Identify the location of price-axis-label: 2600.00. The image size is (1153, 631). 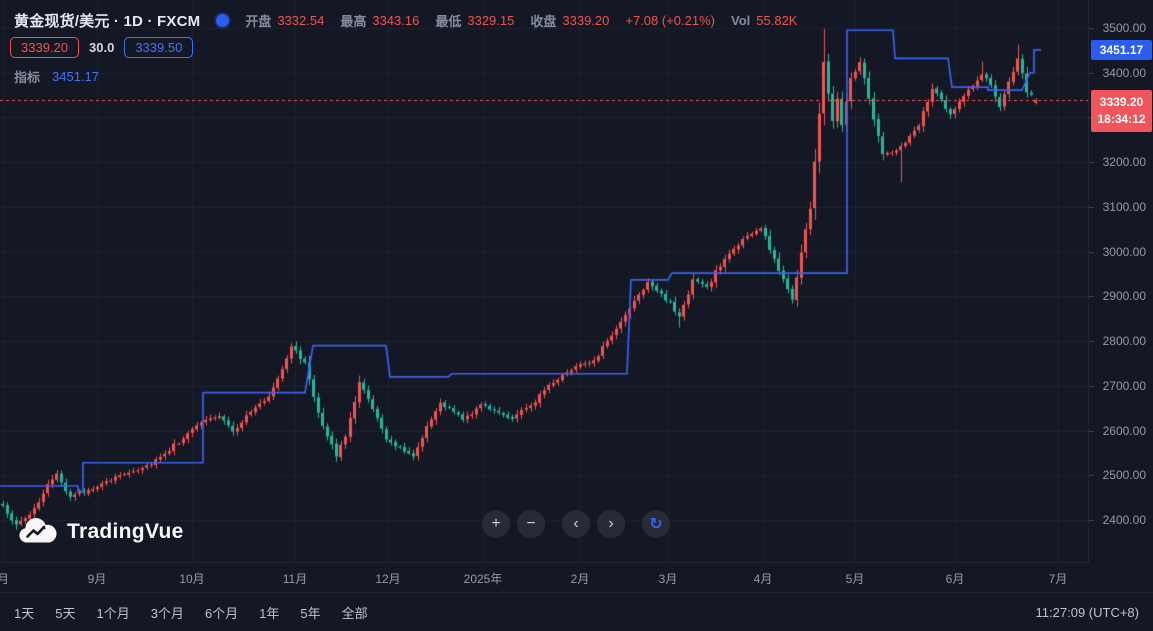
(1124, 431).